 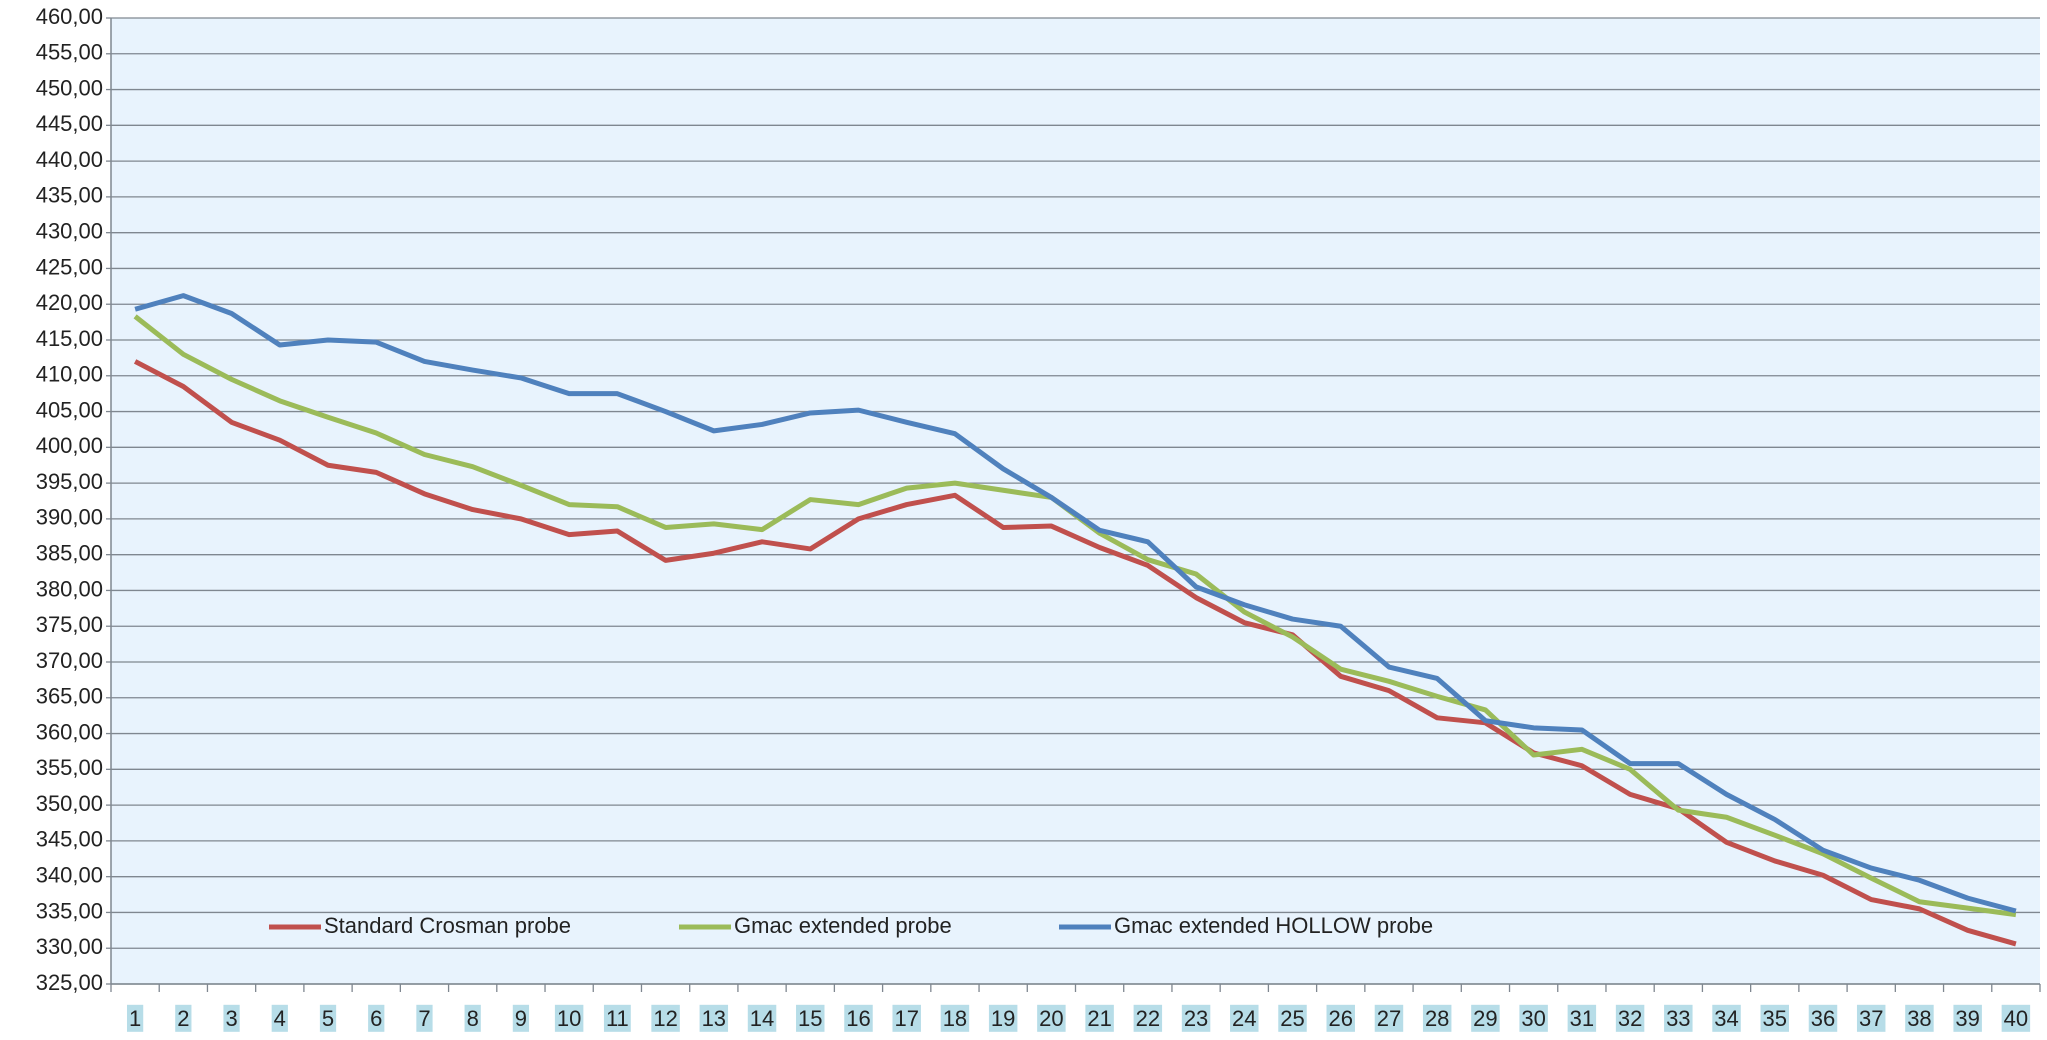 What do you see at coordinates (69, 982) in the screenshot?
I see `y-tick-label: 325,00` at bounding box center [69, 982].